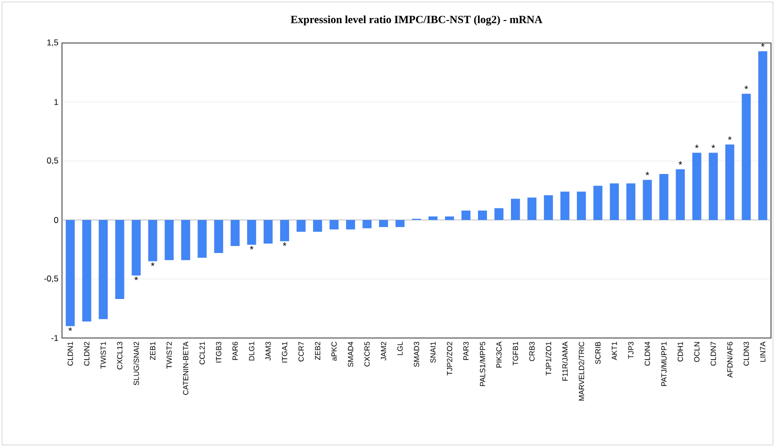  What do you see at coordinates (56, 102) in the screenshot?
I see `y-tick-label: 1` at bounding box center [56, 102].